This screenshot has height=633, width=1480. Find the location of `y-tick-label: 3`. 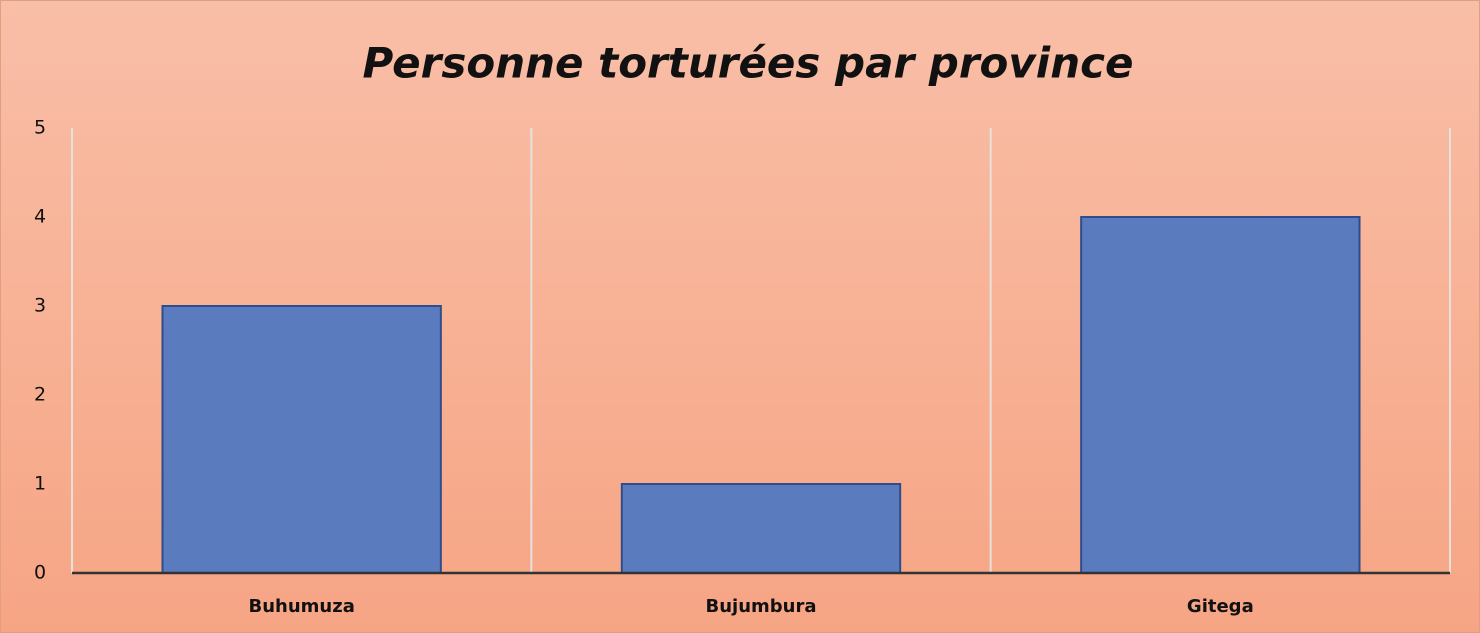

y-tick-label: 3 is located at coordinates (40, 306).